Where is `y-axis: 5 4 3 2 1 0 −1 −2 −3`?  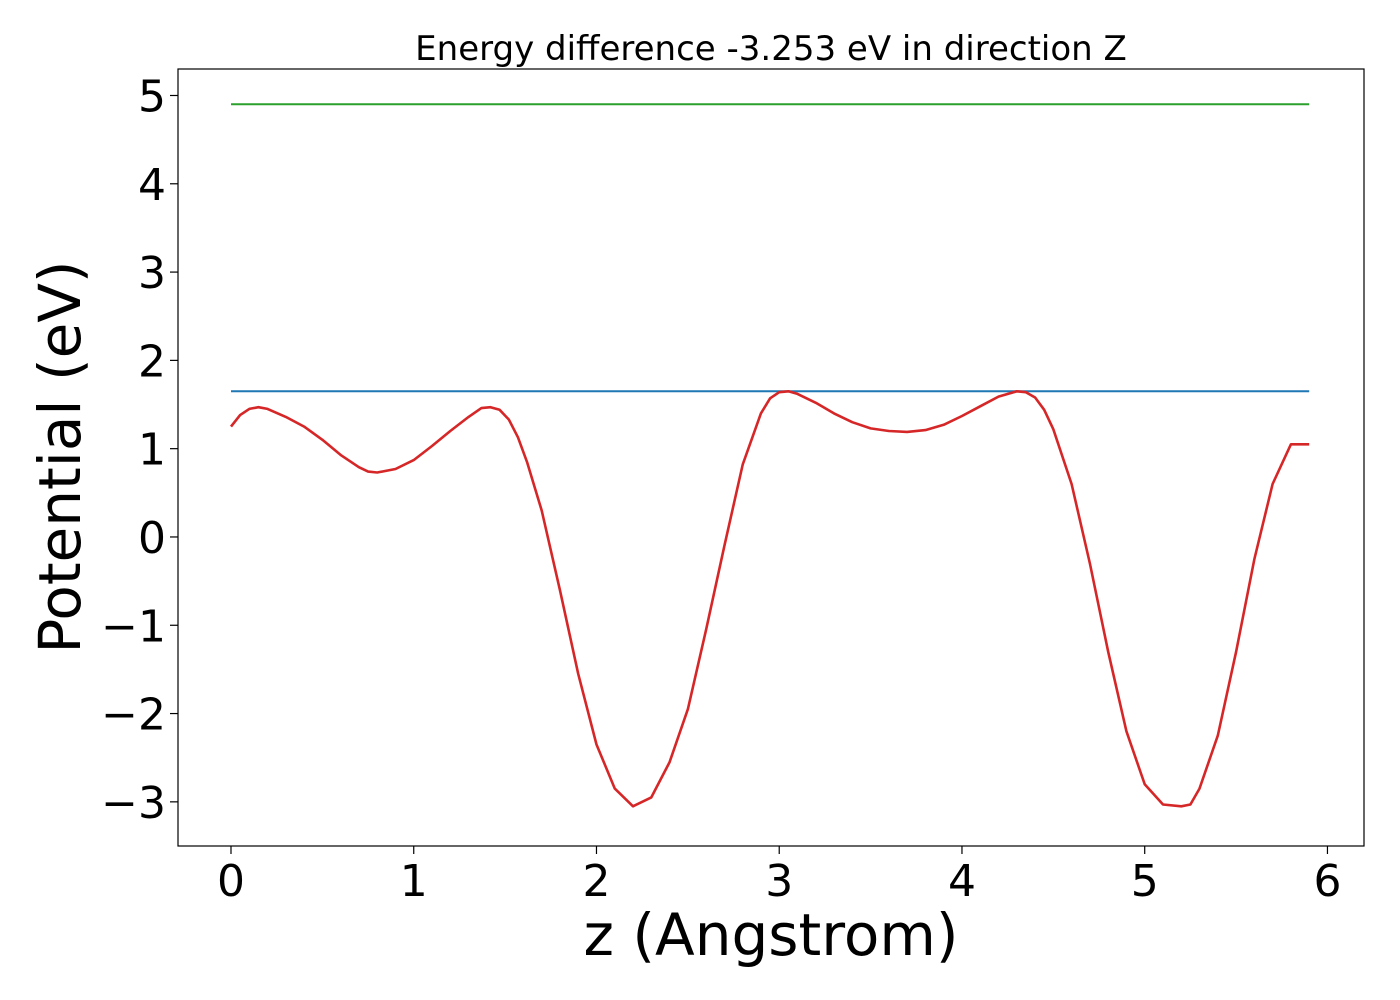
y-axis: 5 4 3 2 1 0 −1 −2 −3 is located at coordinates (139, 450).